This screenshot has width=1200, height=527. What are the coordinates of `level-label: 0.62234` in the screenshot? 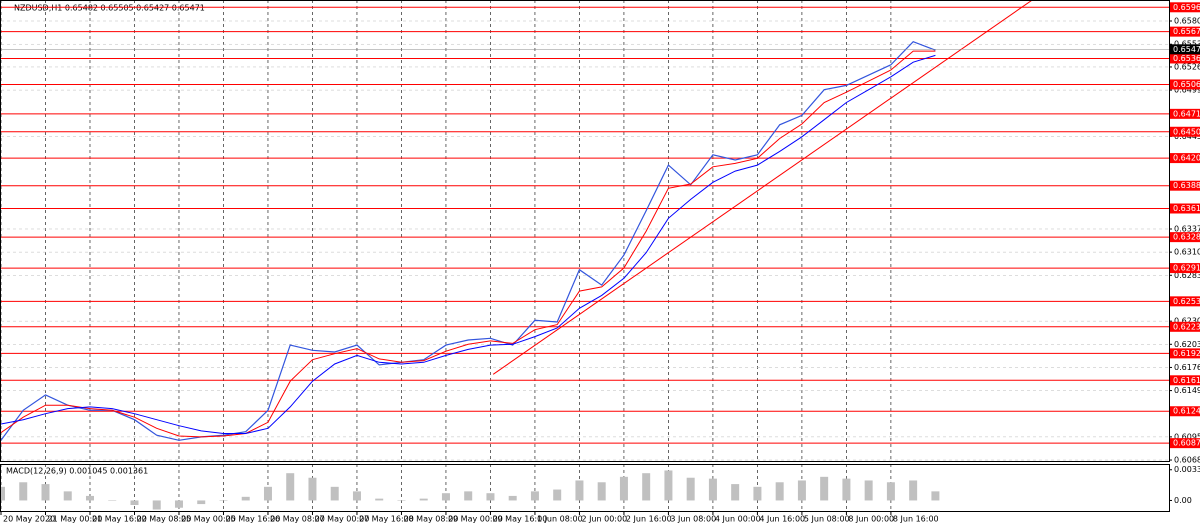 It's located at (1186, 326).